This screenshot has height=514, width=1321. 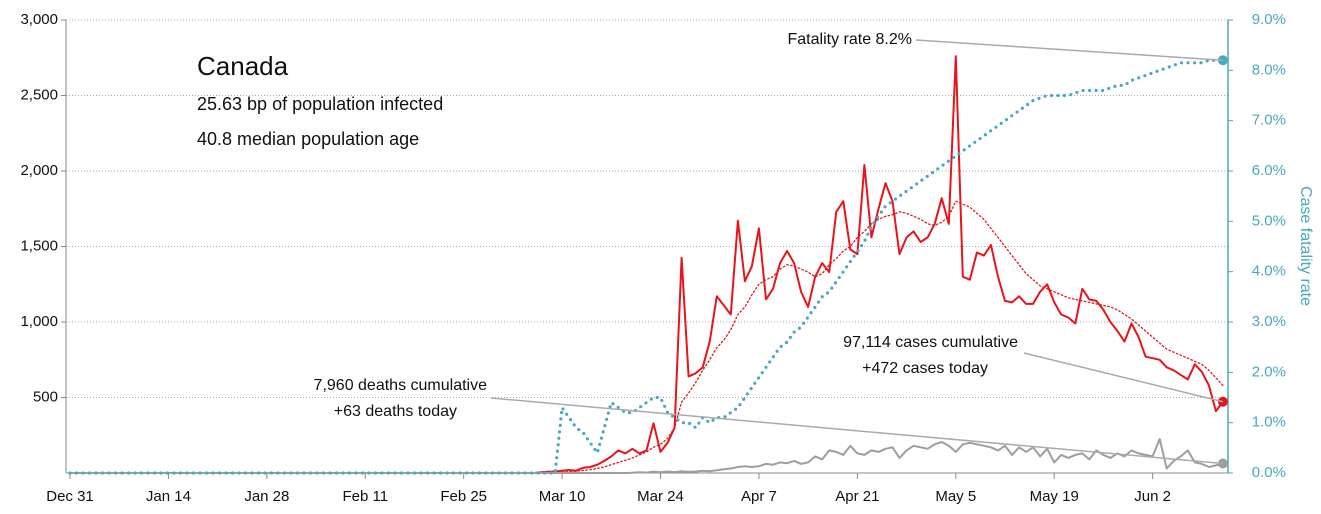 I want to click on series-line, so click(x=646, y=456).